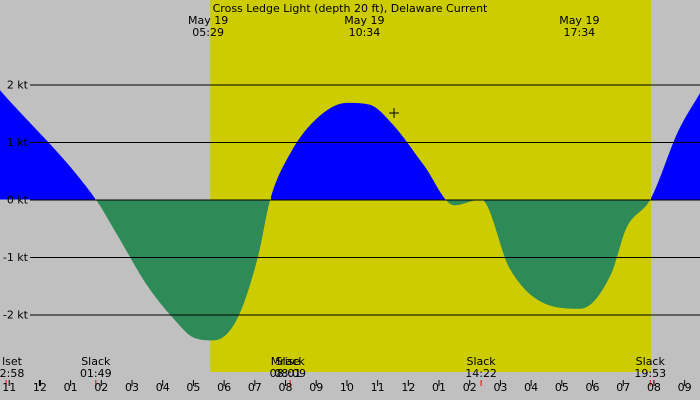  I want to click on event-name-label: lset, so click(12, 361).